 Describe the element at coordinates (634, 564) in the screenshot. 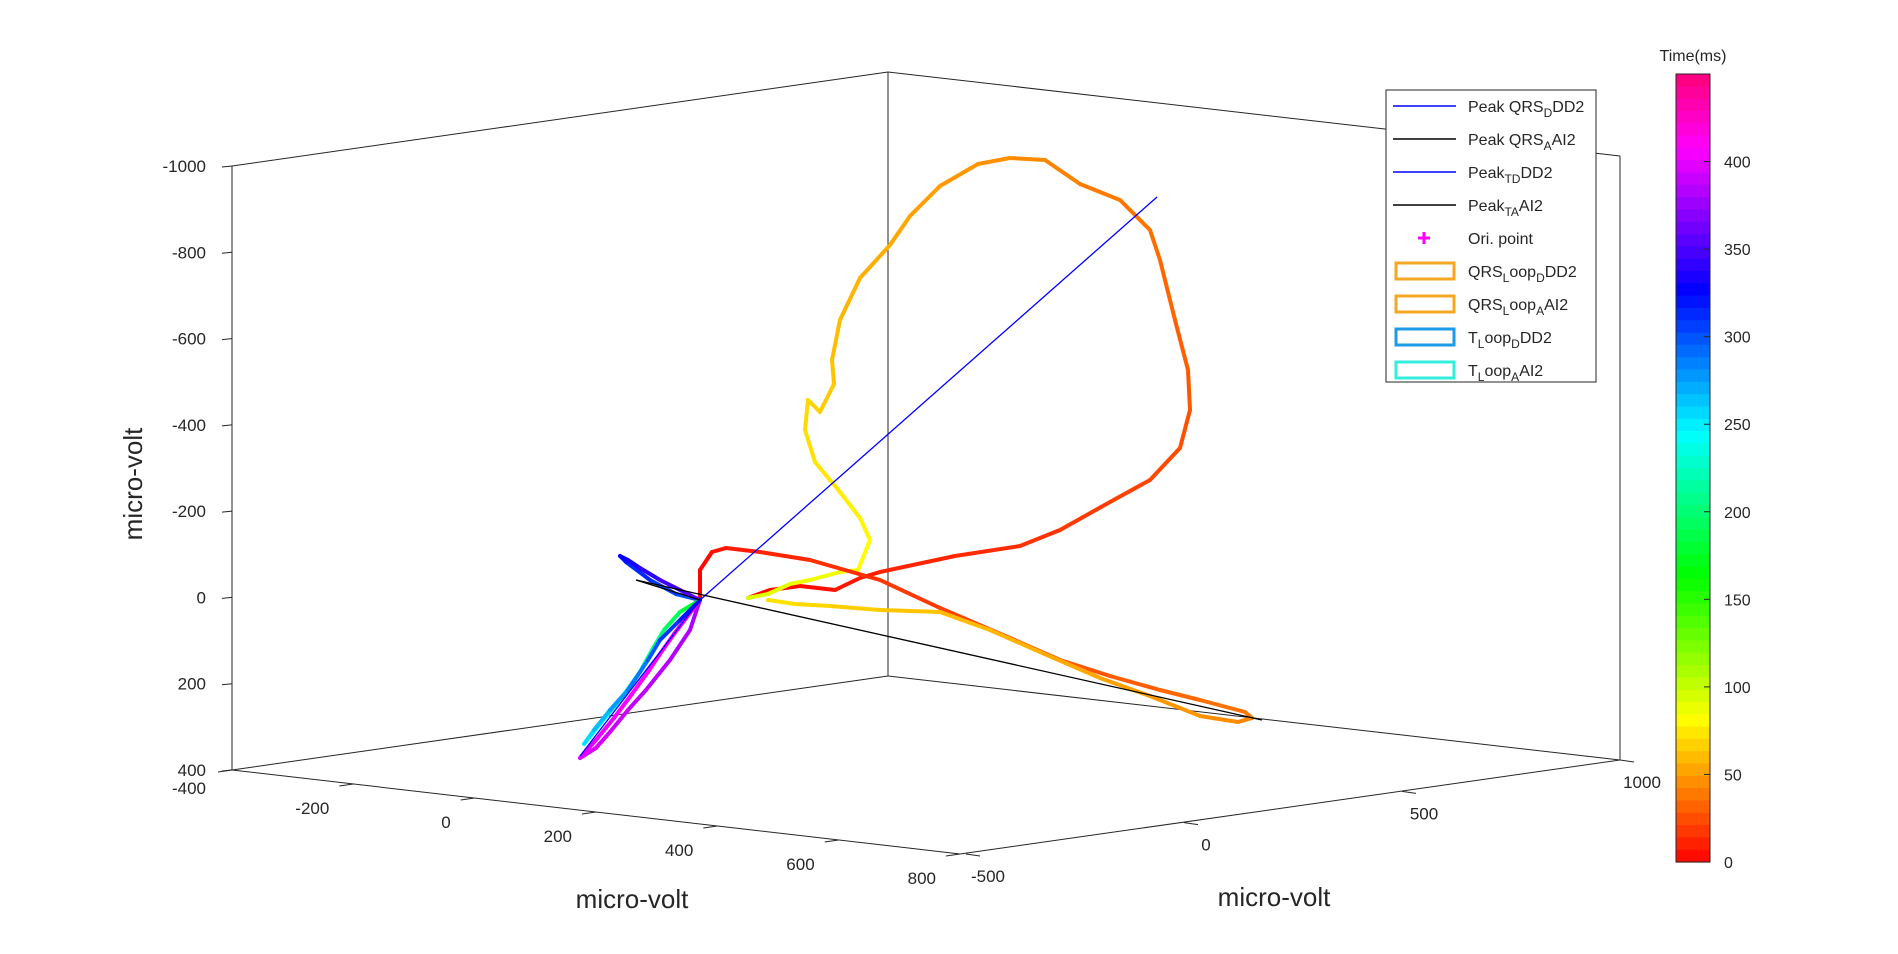

I see `tloop-d-segment` at that location.